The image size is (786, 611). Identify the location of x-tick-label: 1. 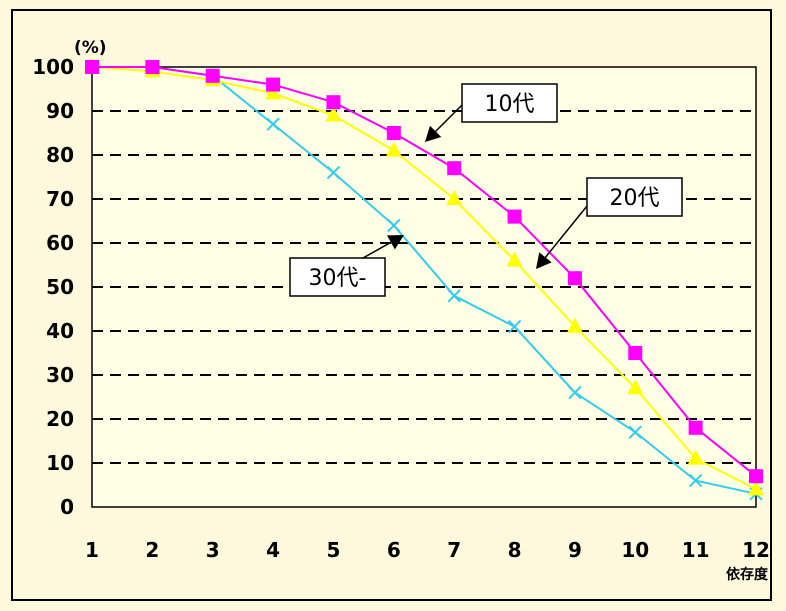
(92, 550).